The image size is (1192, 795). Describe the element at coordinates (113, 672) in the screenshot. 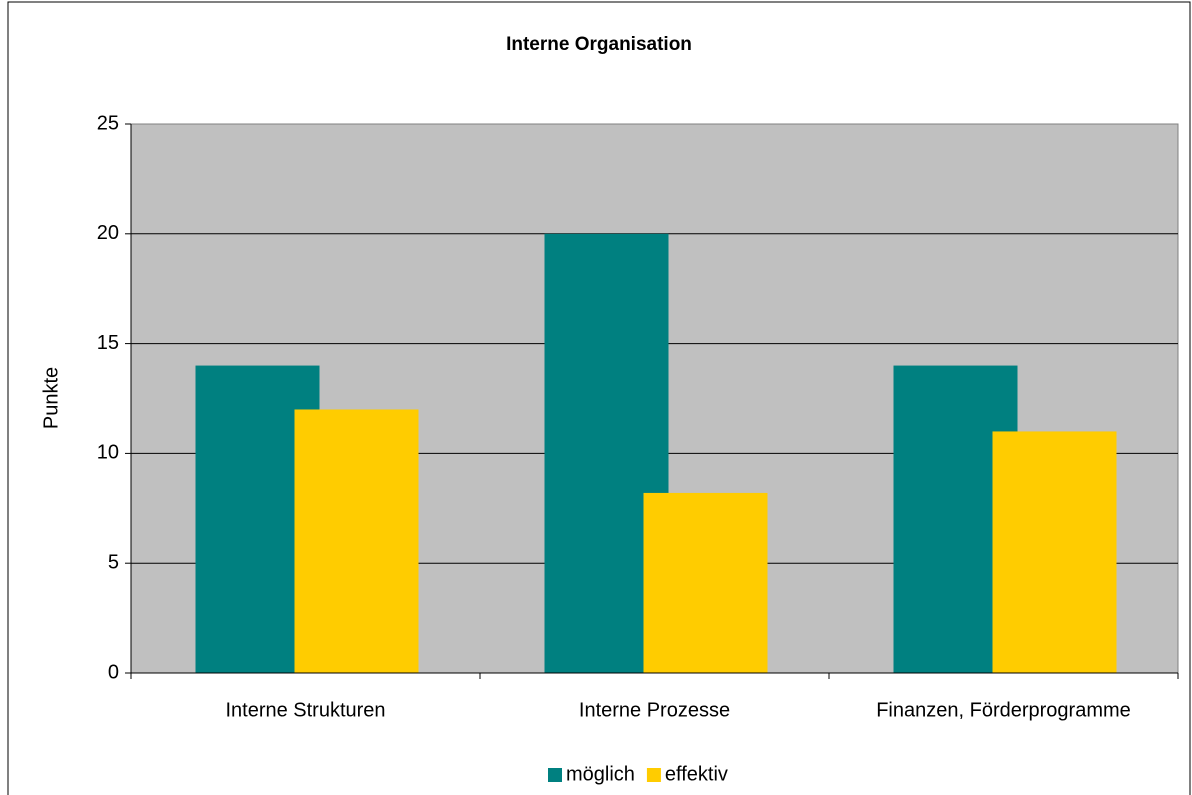

I see `y-tick-label: 0` at that location.